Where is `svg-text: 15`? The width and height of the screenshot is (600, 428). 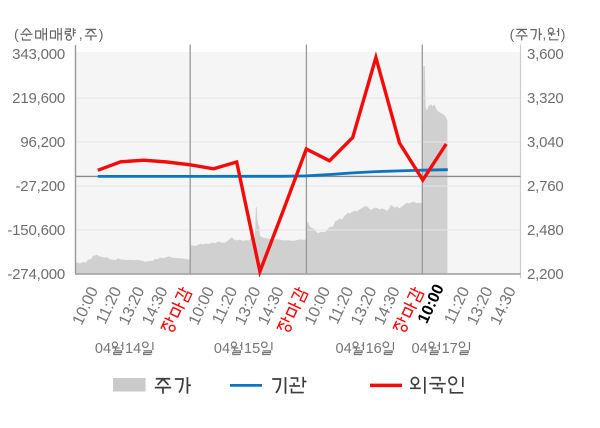
svg-text: 15 is located at coordinates (252, 349).